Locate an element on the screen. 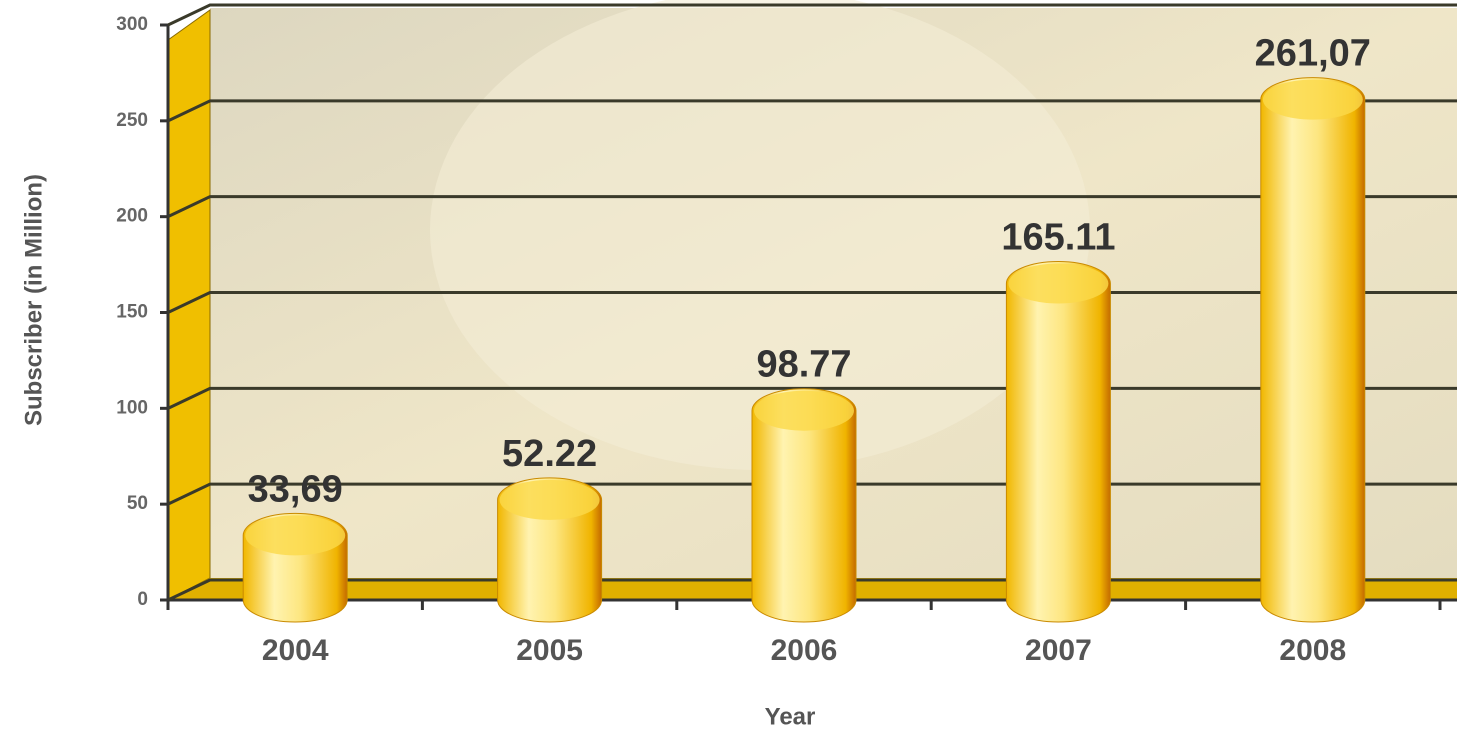 This screenshot has height=735, width=1457. x-tick-label: 2004 is located at coordinates (295, 650).